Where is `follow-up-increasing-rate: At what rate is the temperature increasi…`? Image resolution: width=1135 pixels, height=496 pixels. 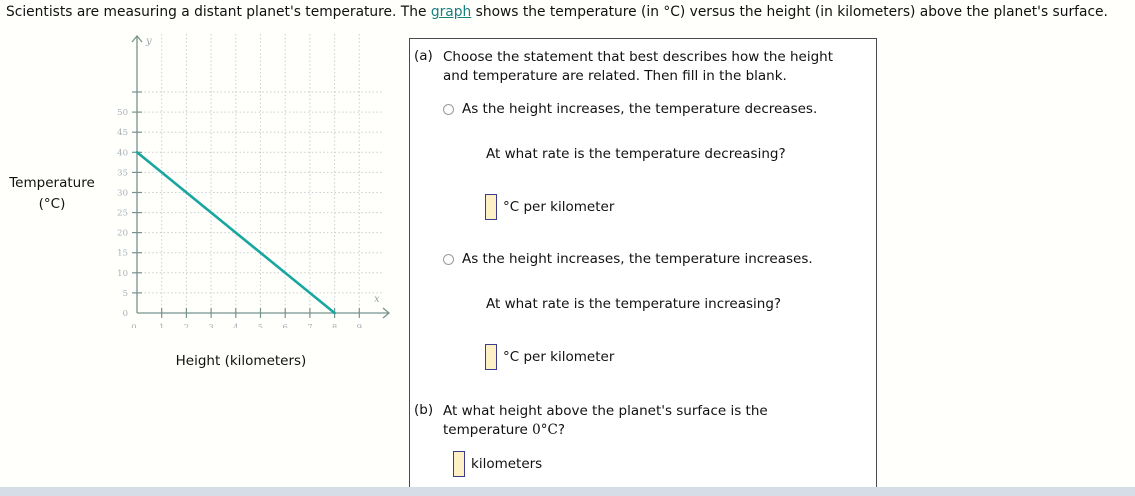
follow-up-increasing-rate: At what rate is the temperature increasi… is located at coordinates (634, 304).